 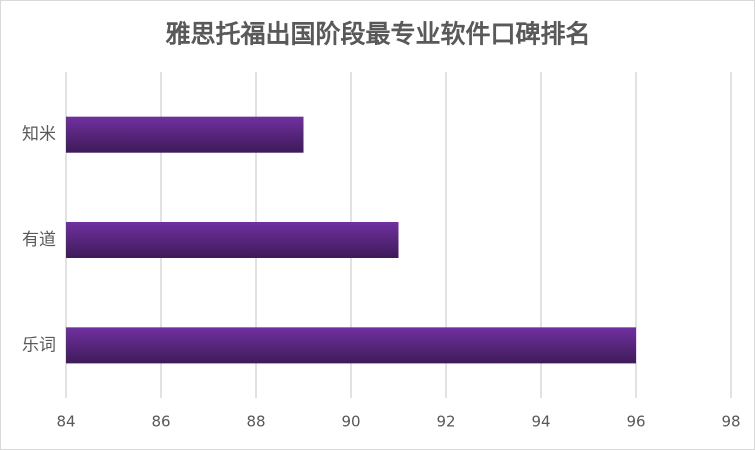 I want to click on x-tick-label: 94, so click(x=540, y=422).